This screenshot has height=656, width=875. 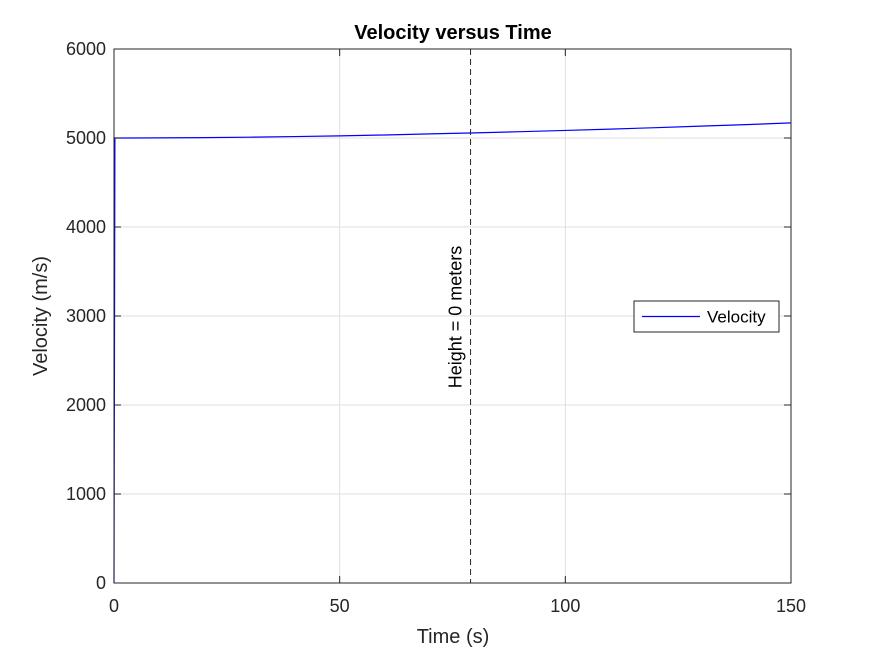 What do you see at coordinates (340, 606) in the screenshot?
I see `x-tick-label: 50` at bounding box center [340, 606].